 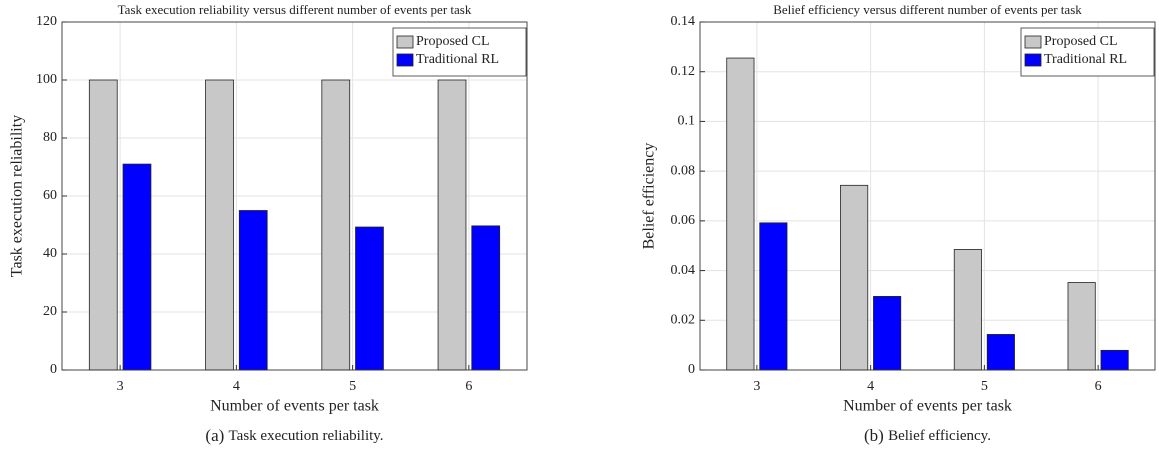 I want to click on y-tick-label: 0.02, so click(x=683, y=320).